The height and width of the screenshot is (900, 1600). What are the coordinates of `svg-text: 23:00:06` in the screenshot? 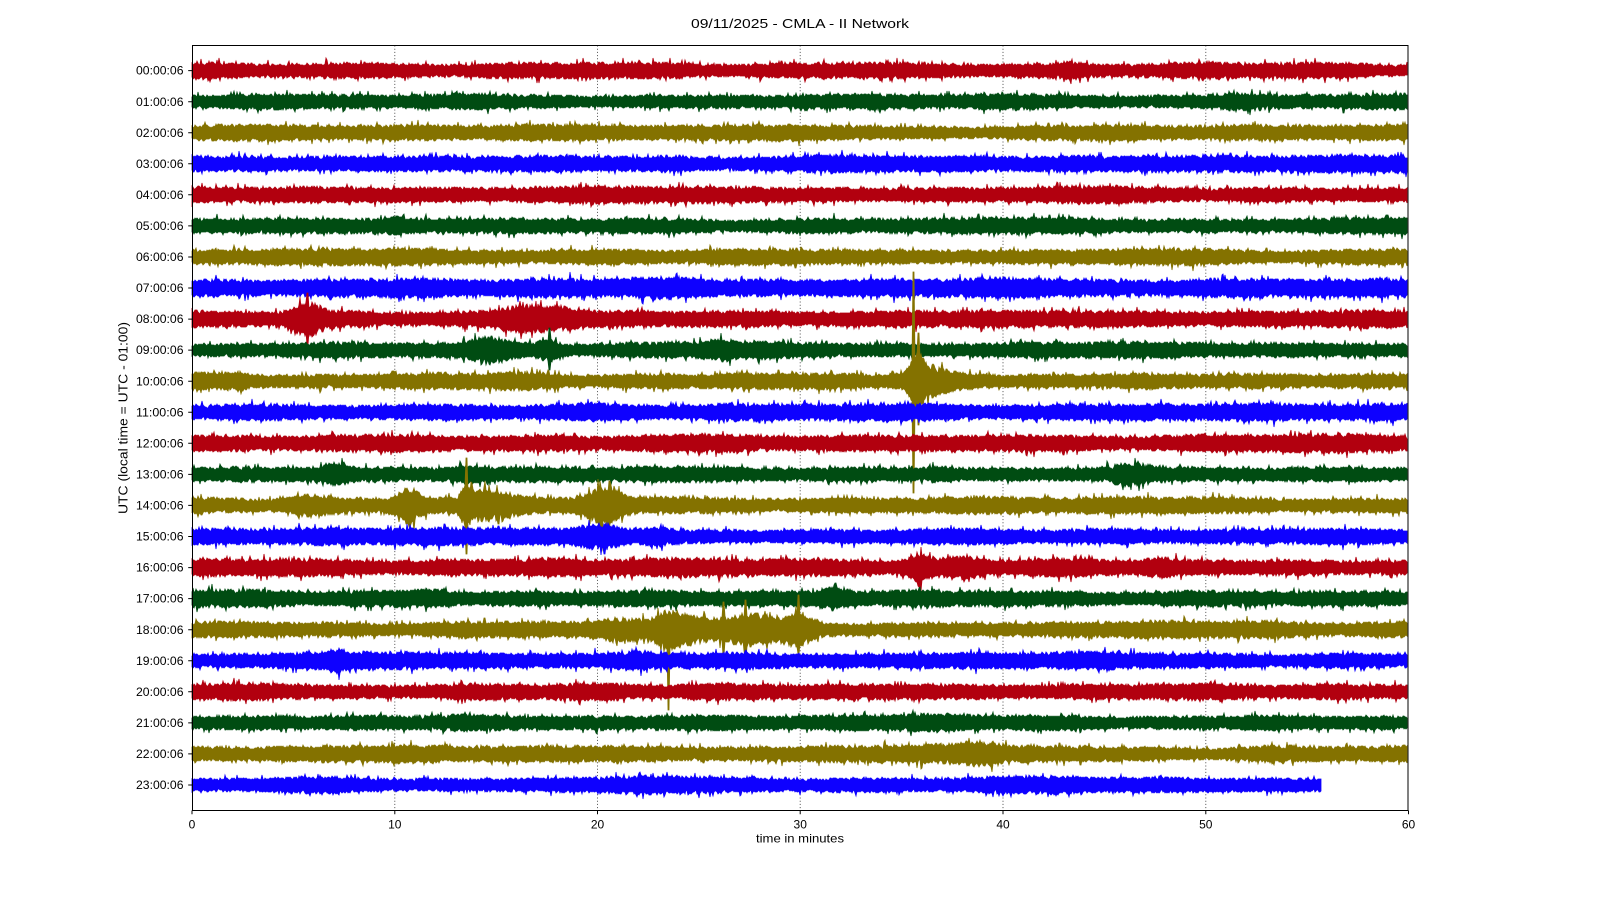 It's located at (160, 785).